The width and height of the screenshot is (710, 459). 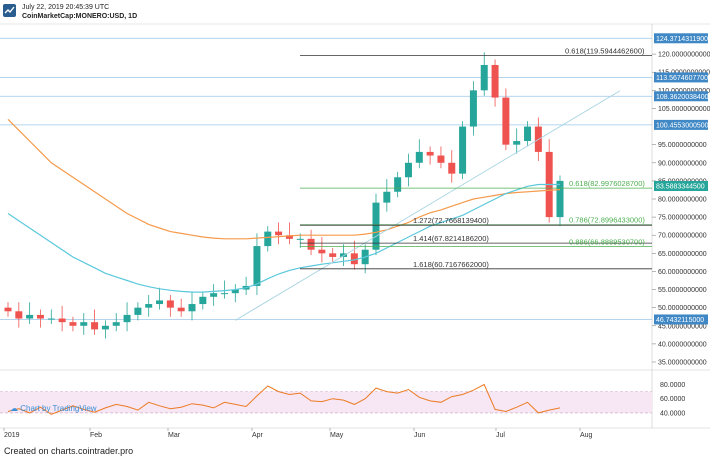 I want to click on chart-symbol: CoinMarketCap:MONERO:USD, 1D, so click(x=80, y=16).